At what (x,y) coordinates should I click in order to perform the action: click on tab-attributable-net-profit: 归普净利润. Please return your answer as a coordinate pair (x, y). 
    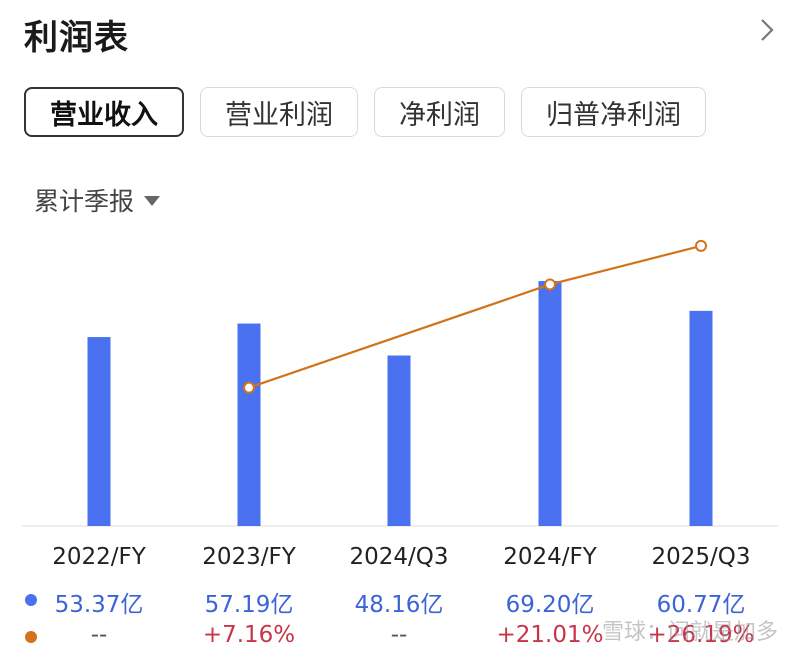
    Looking at the image, I should click on (613, 112).